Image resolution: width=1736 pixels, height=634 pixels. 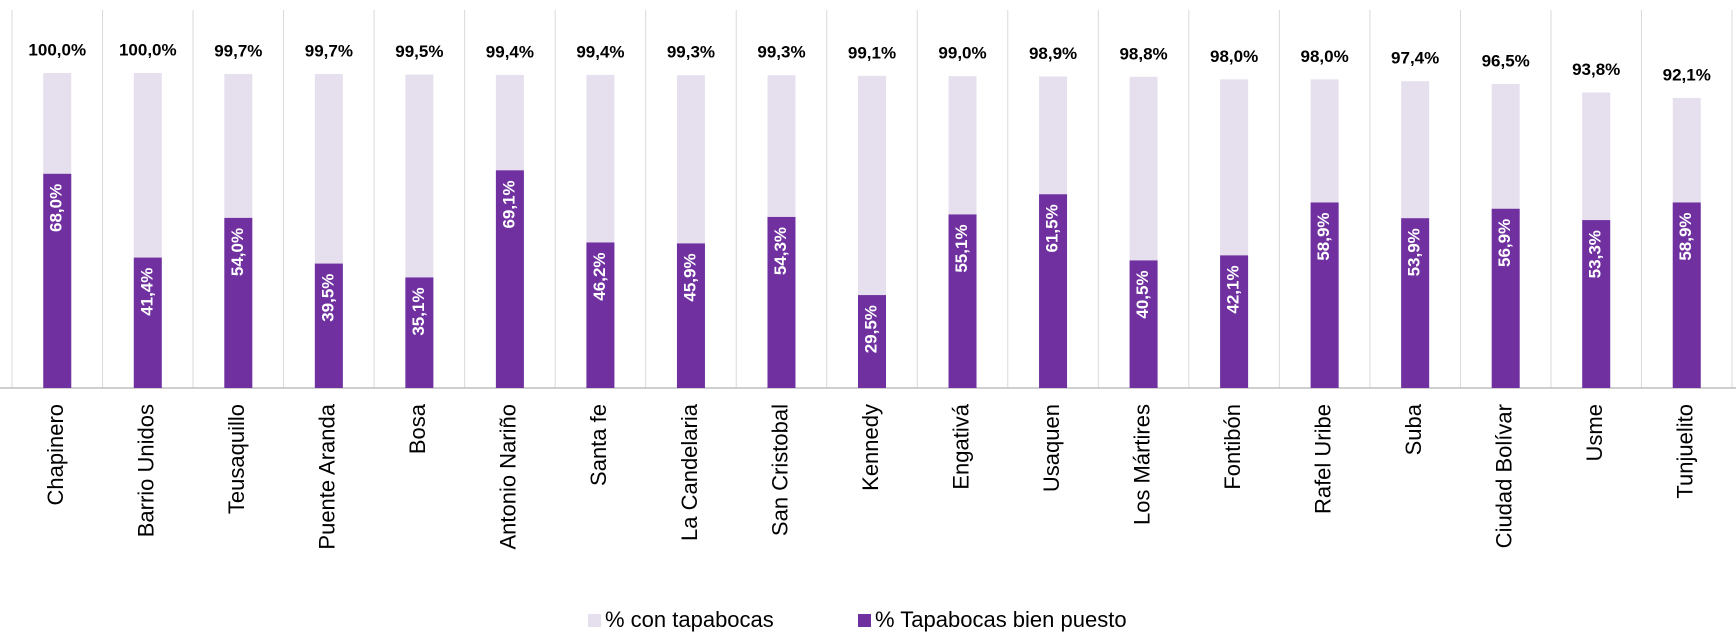 What do you see at coordinates (1141, 464) in the screenshot?
I see `x-tick-label: Los Mártires` at bounding box center [1141, 464].